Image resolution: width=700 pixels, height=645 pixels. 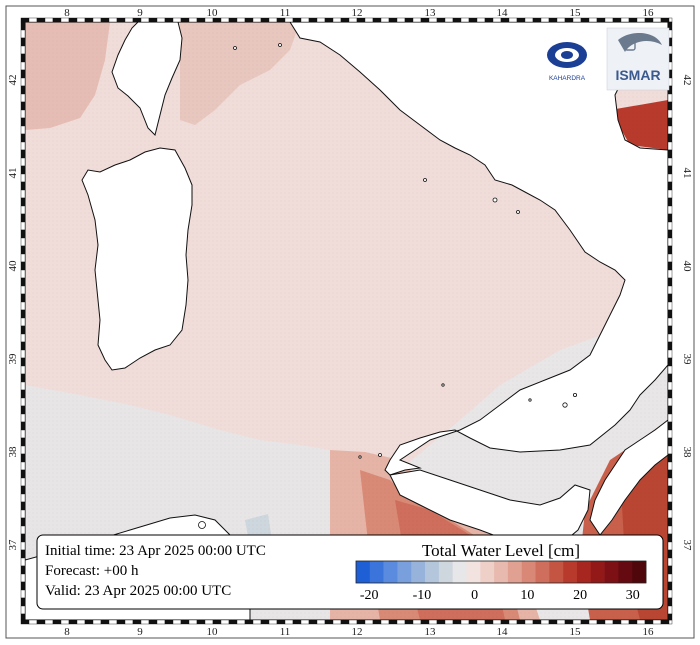 I want to click on lon-tick-label: 10, so click(x=213, y=632).